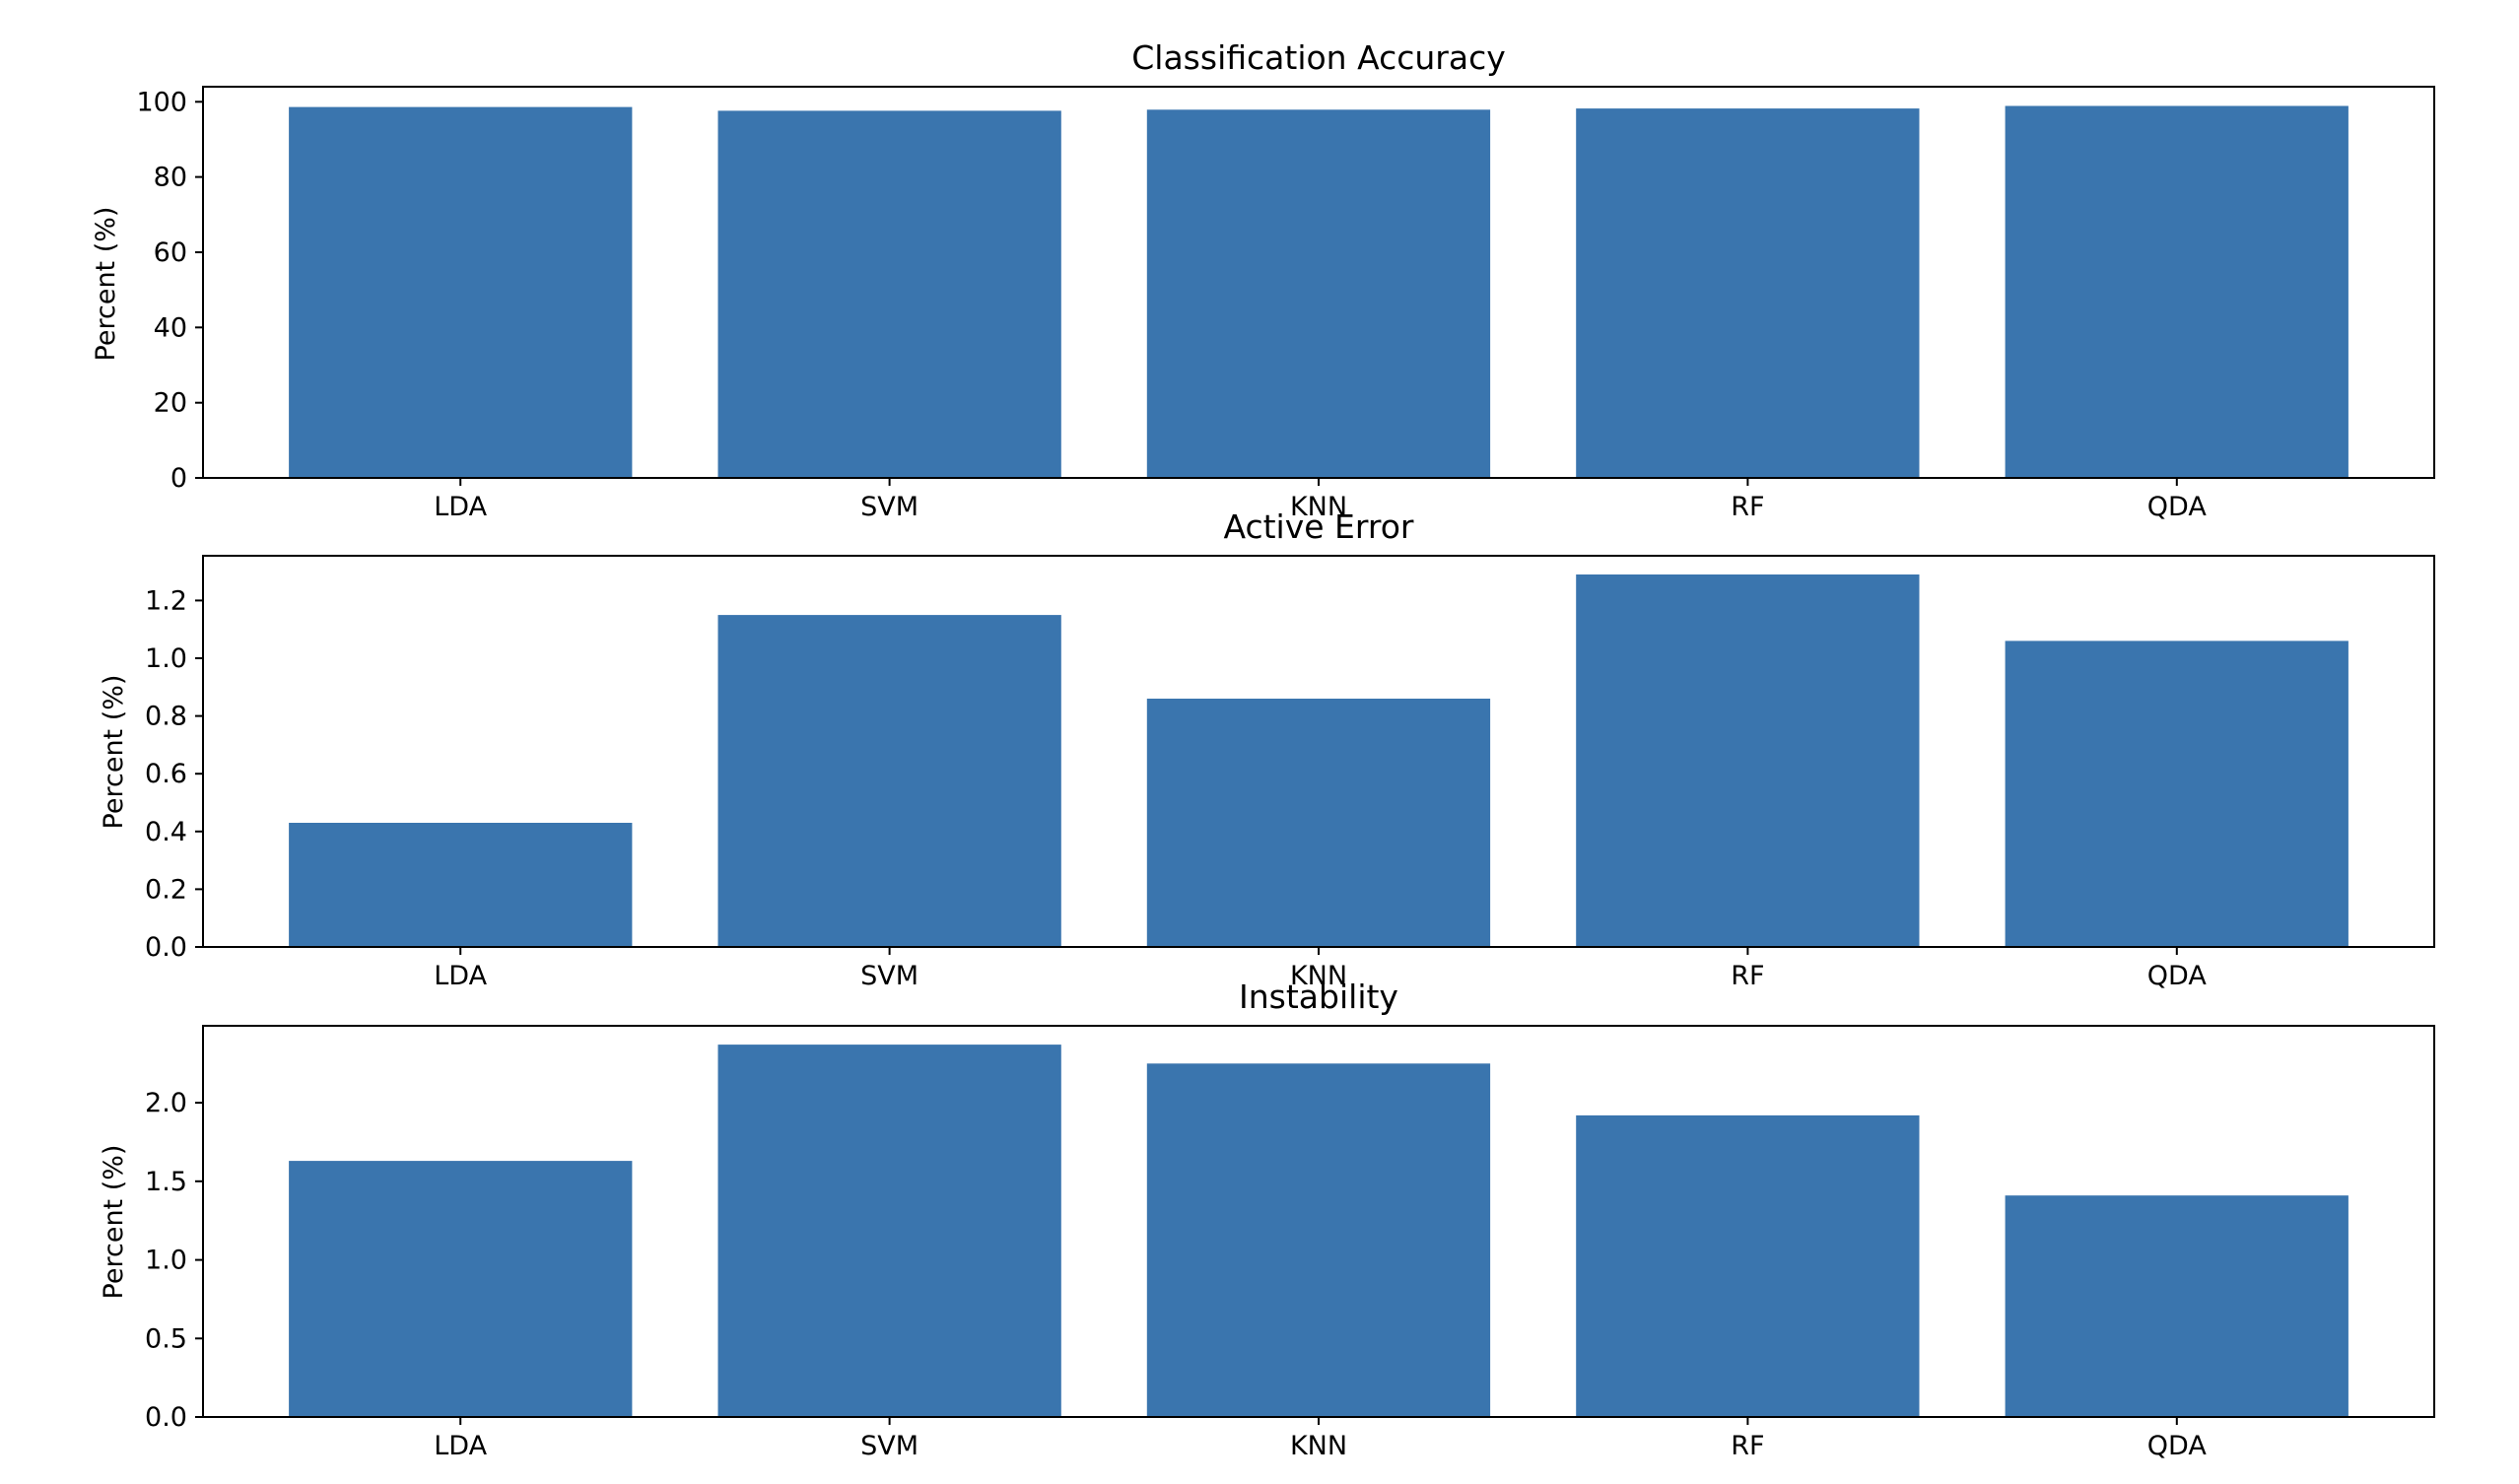 The width and height of the screenshot is (2519, 1484). Describe the element at coordinates (166, 1182) in the screenshot. I see `y-tick-label: 1.5` at that location.